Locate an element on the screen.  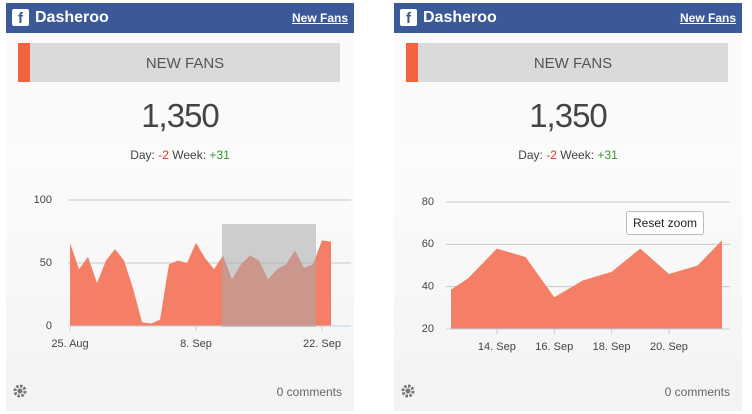
y-tick-label: 100 is located at coordinates (43, 200).